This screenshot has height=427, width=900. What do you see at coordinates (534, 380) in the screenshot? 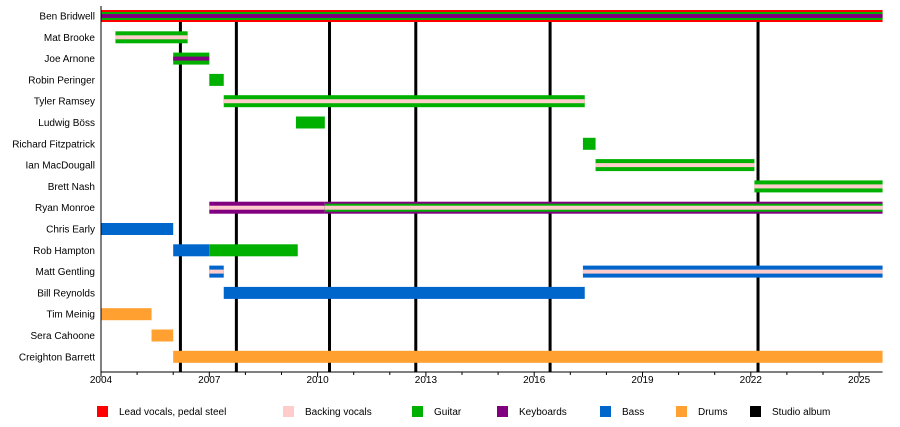
I see `x-tick-label: 2016` at bounding box center [534, 380].